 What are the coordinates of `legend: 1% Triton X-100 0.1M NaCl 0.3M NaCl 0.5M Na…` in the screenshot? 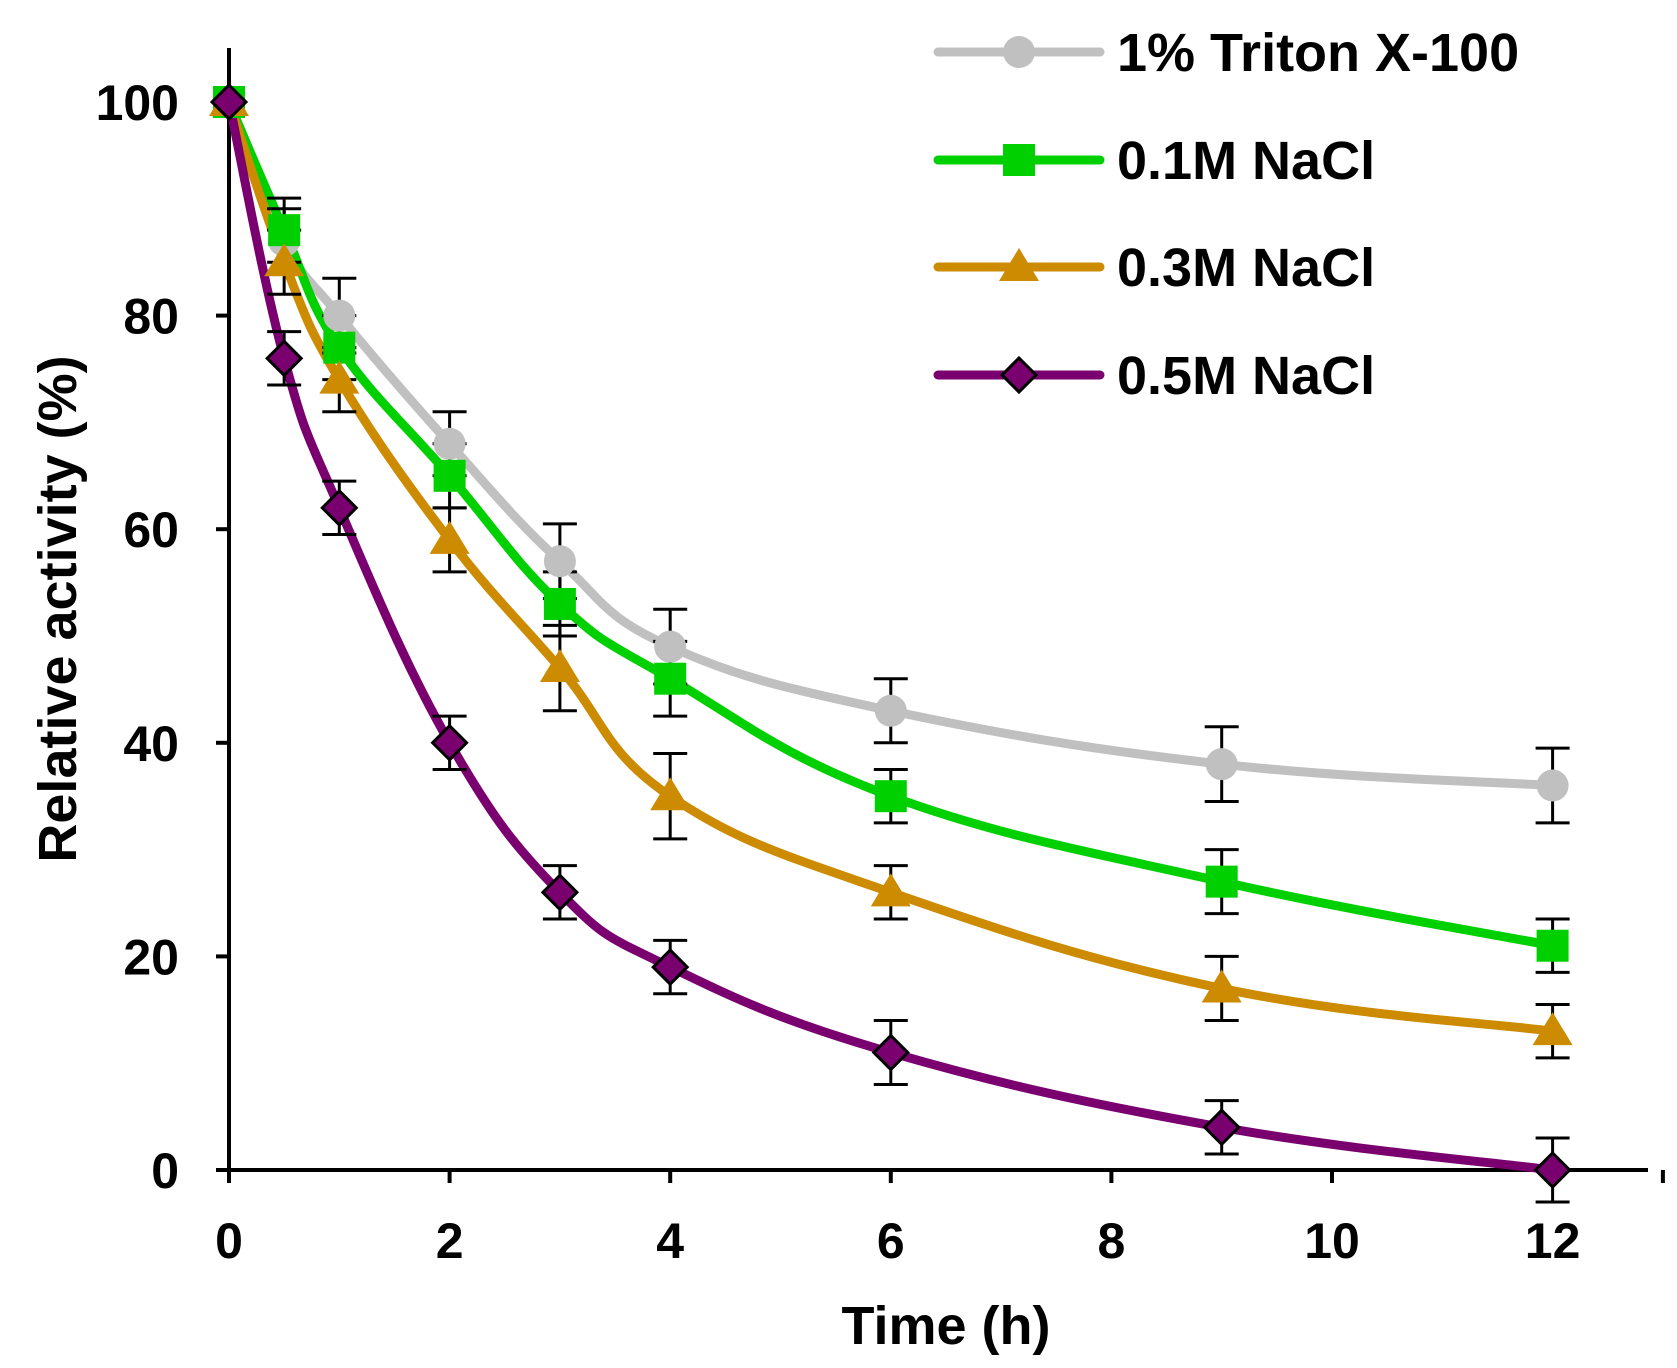 It's located at (1226, 214).